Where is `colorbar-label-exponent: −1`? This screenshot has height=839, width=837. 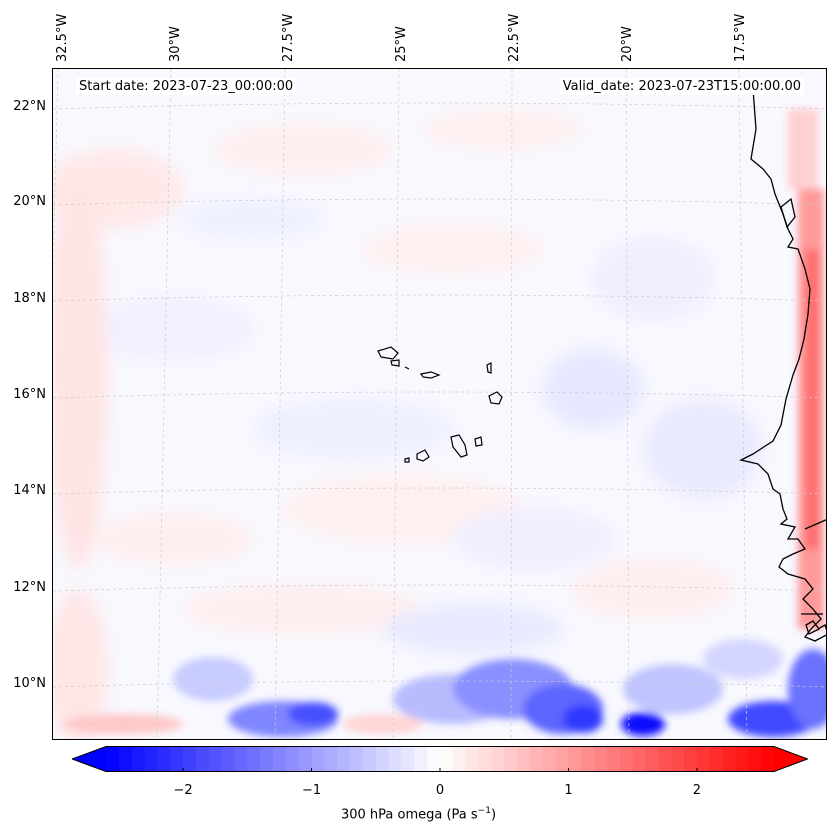
colorbar-label-exponent: −1 is located at coordinates (484, 811).